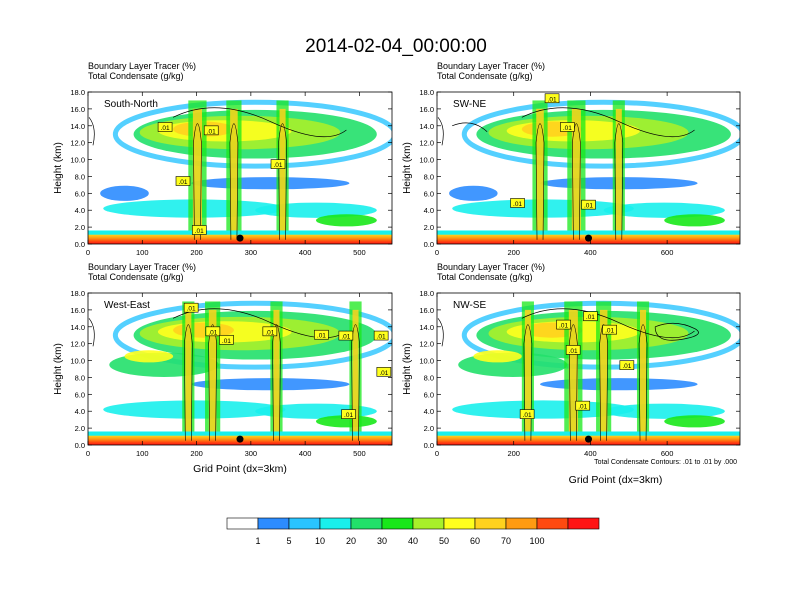 Image resolution: width=792 pixels, height=612 pixels. Describe the element at coordinates (506, 541) in the screenshot. I see `colorbar-label: 70` at that location.